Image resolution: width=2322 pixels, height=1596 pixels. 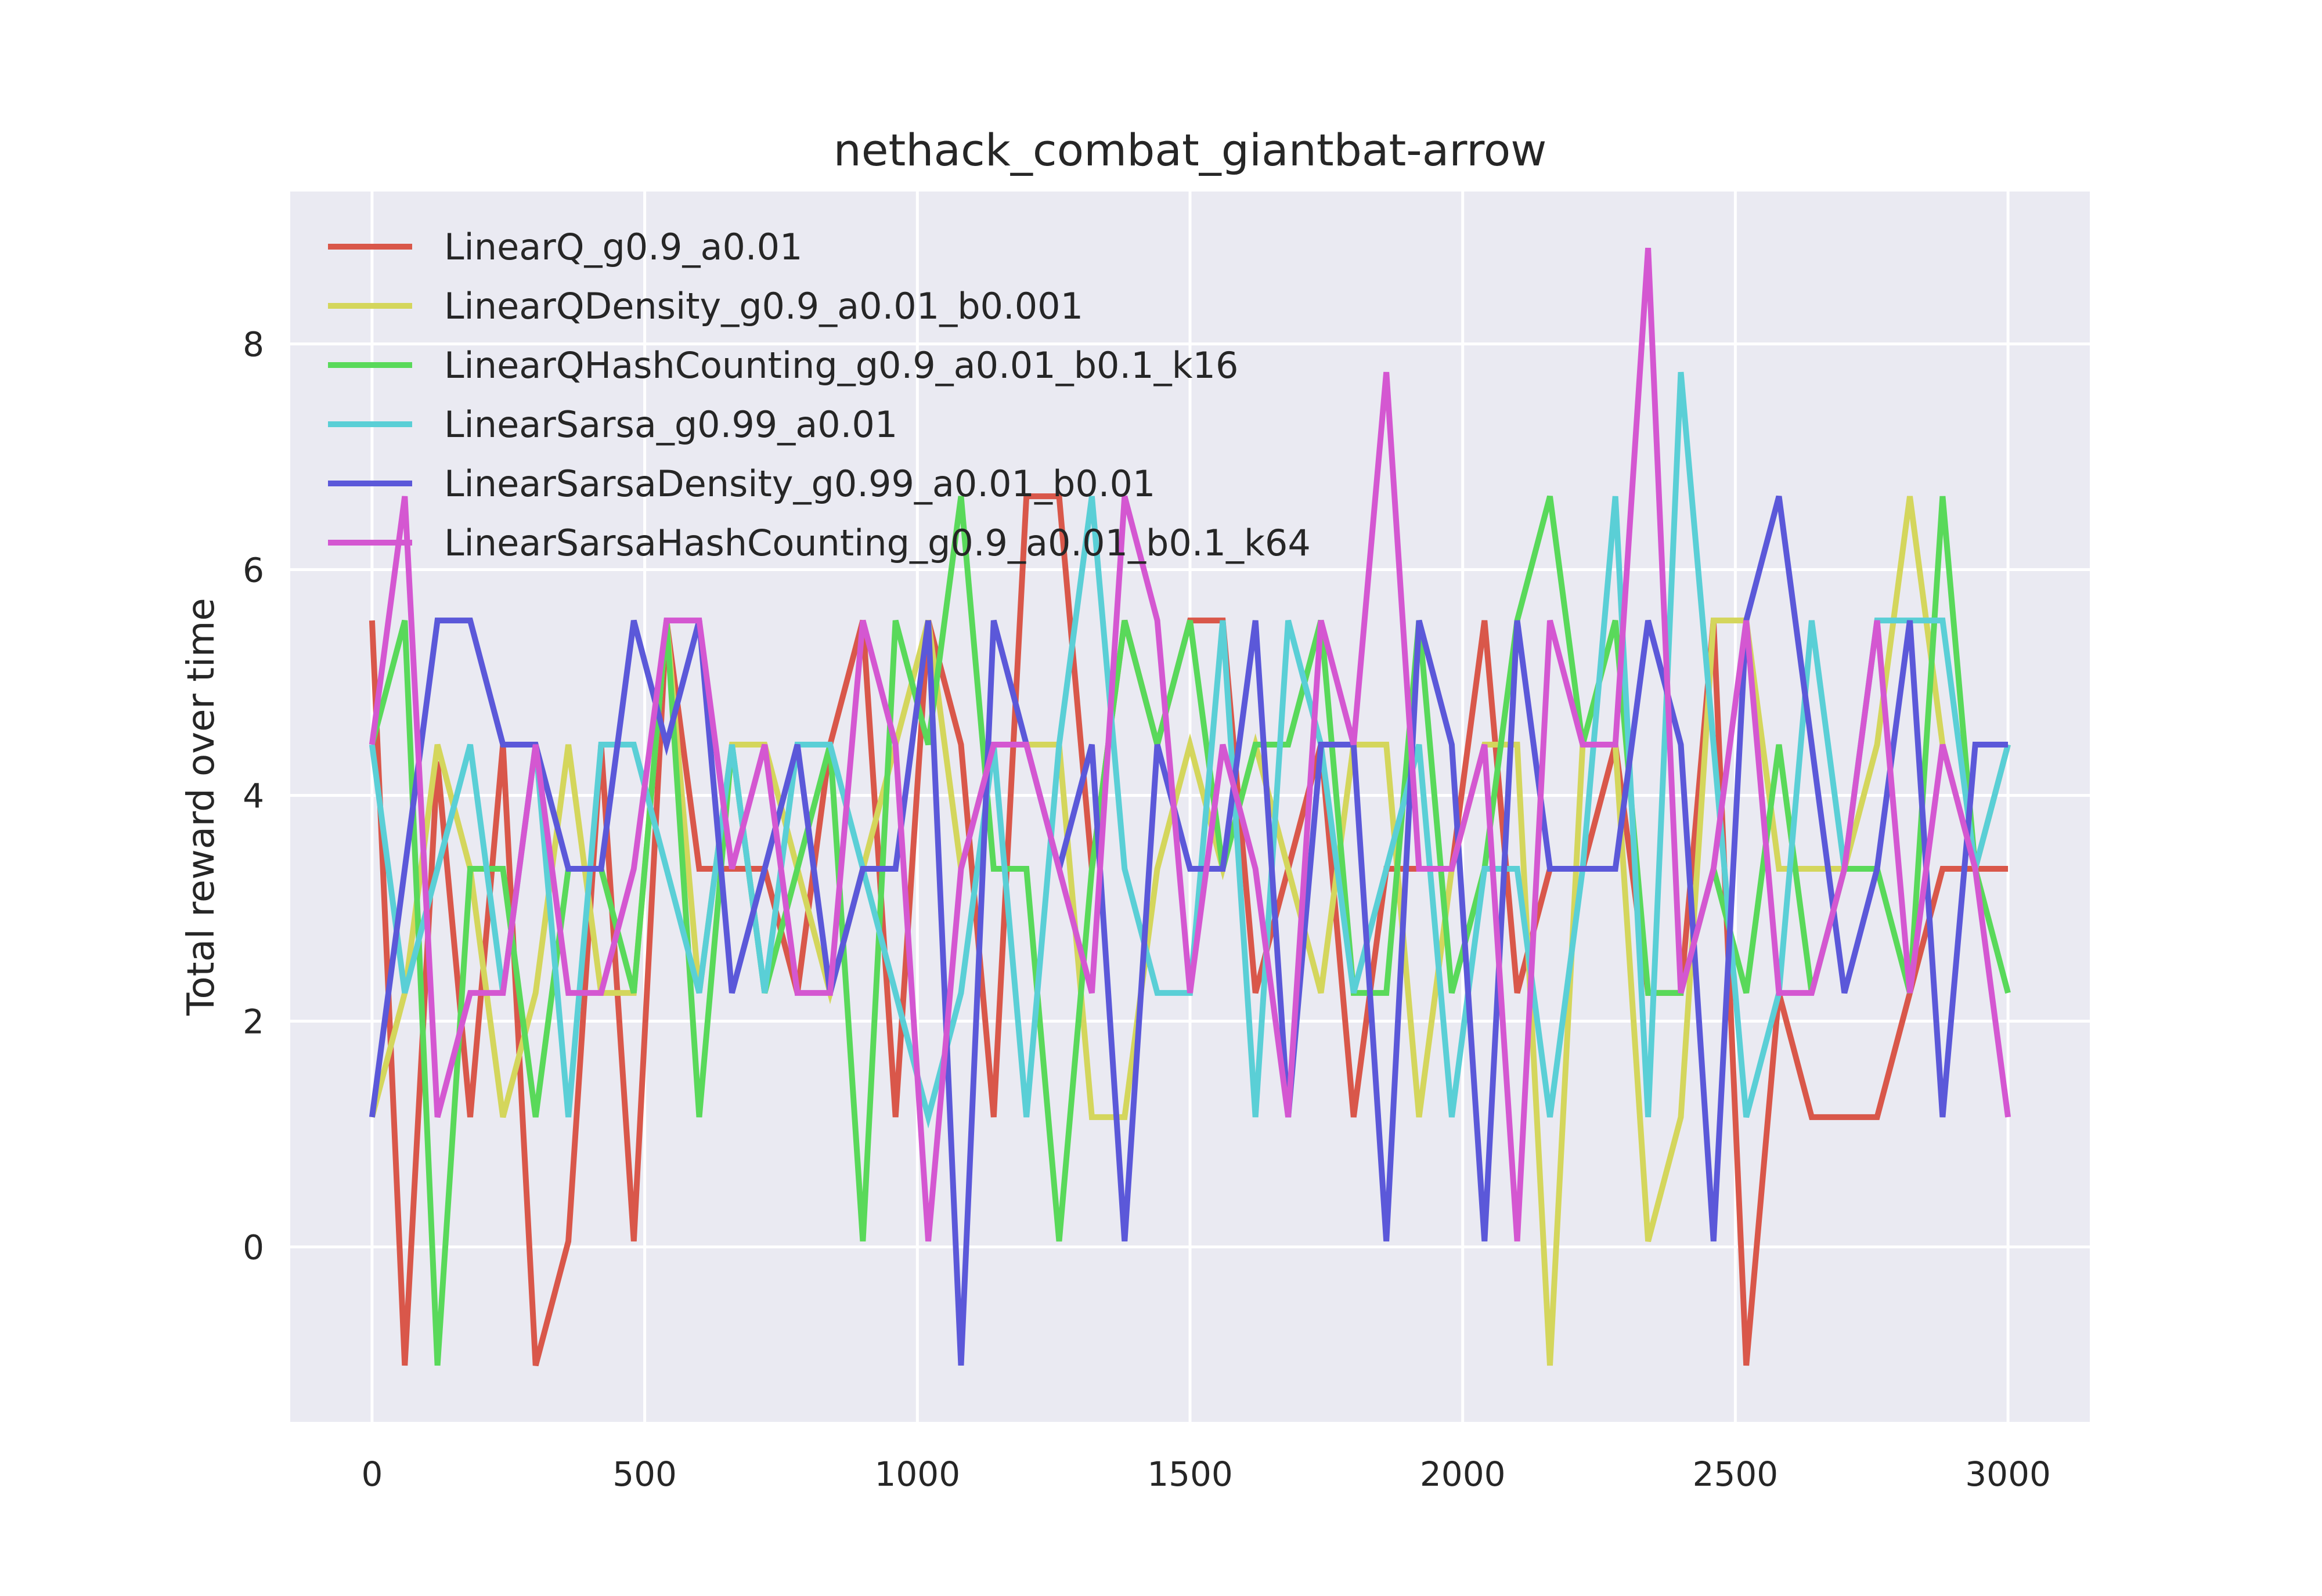 I want to click on y-tick-labels: 0 2 4 6 8, so click(x=254, y=796).